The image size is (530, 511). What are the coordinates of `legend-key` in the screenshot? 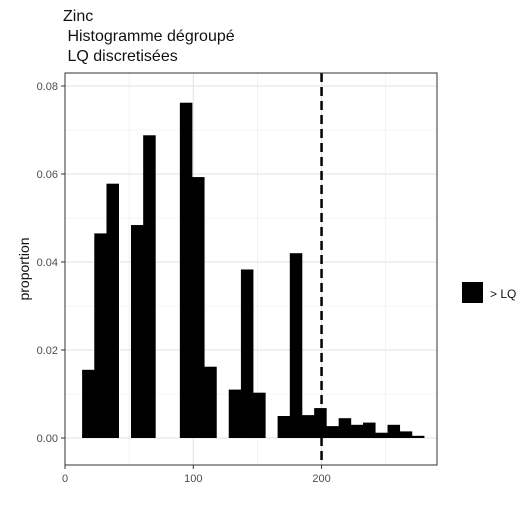 It's located at (472, 292).